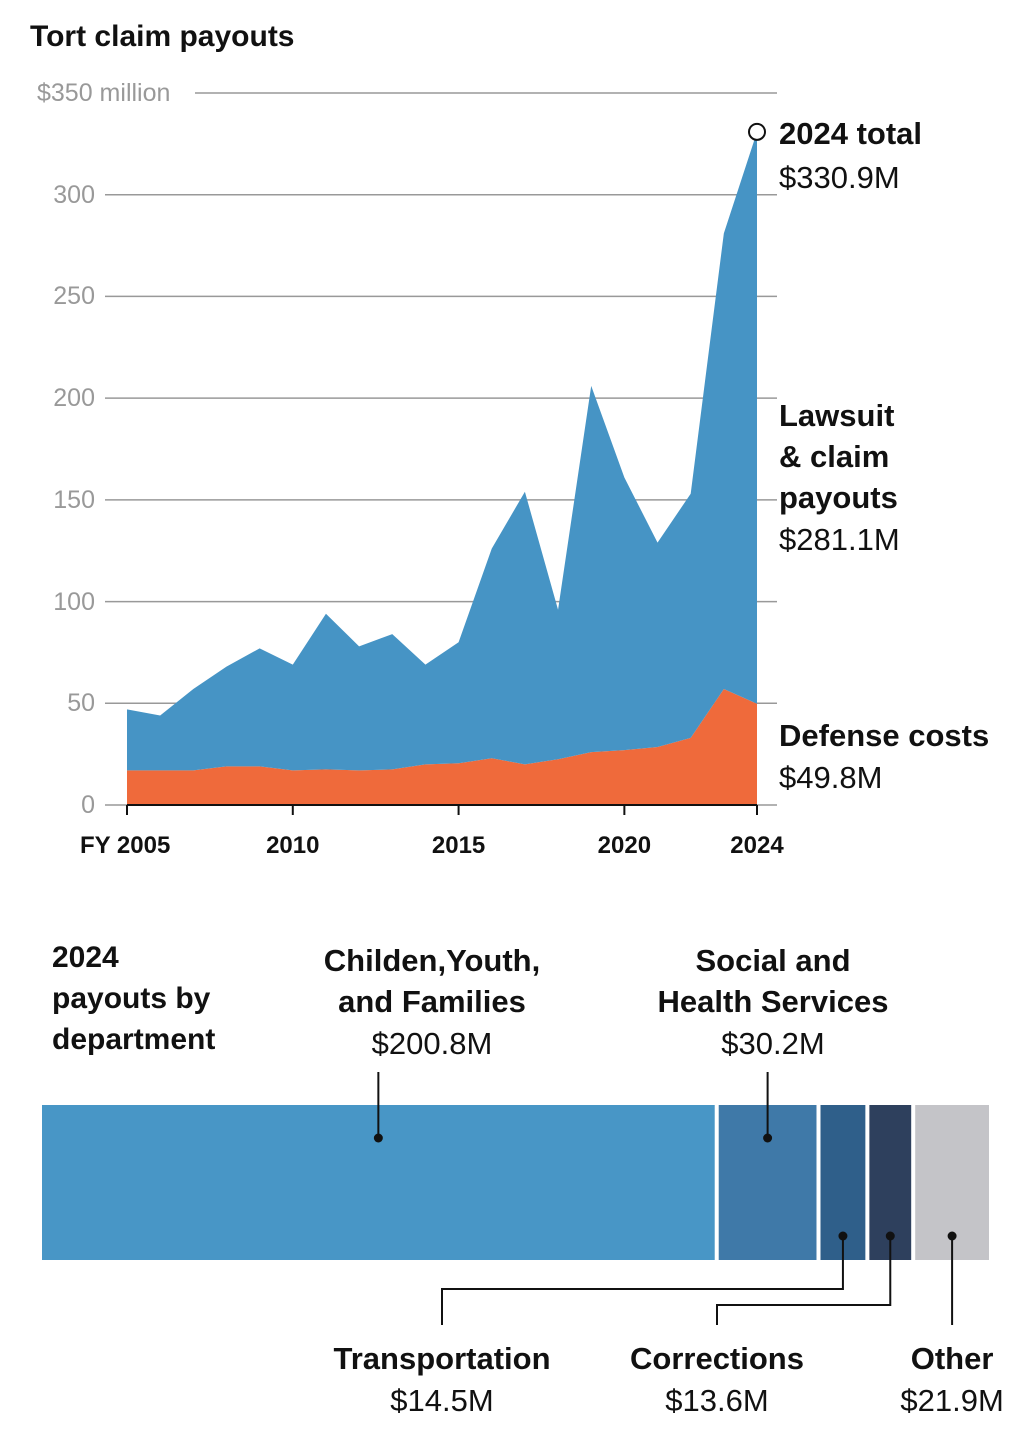 The width and height of the screenshot is (1020, 1455). What do you see at coordinates (74, 398) in the screenshot?
I see `y-tick-label: 200` at bounding box center [74, 398].